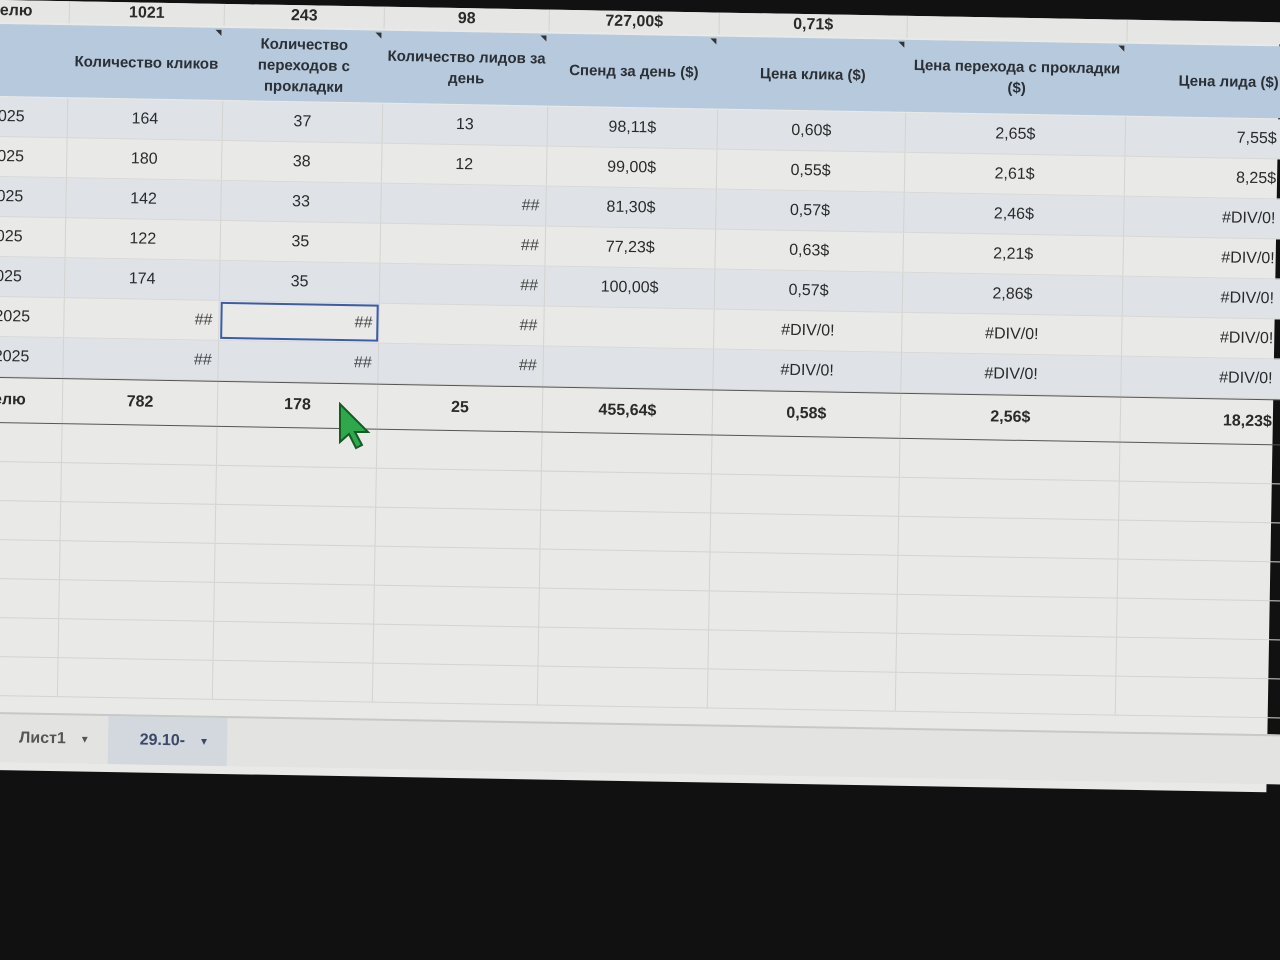  What do you see at coordinates (1014, 214) in the screenshot?
I see `cell: 2,46$` at bounding box center [1014, 214].